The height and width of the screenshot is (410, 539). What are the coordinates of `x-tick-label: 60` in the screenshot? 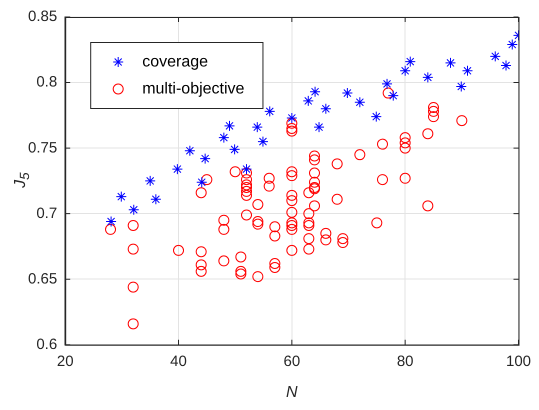 It's located at (291, 361).